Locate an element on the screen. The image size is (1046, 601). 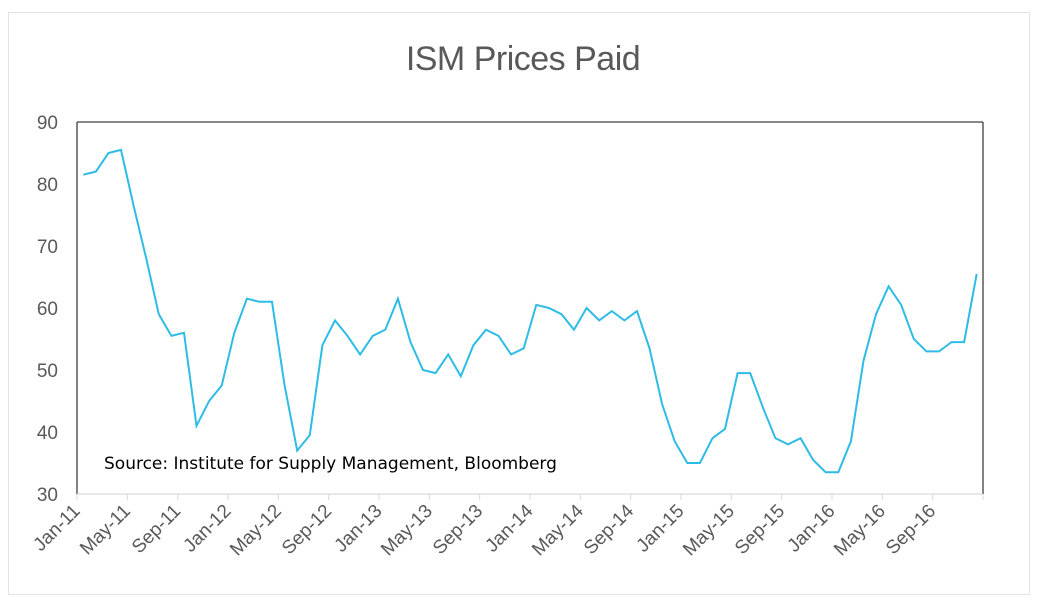
x-tick-label: Jan-16 is located at coordinates (812, 529).